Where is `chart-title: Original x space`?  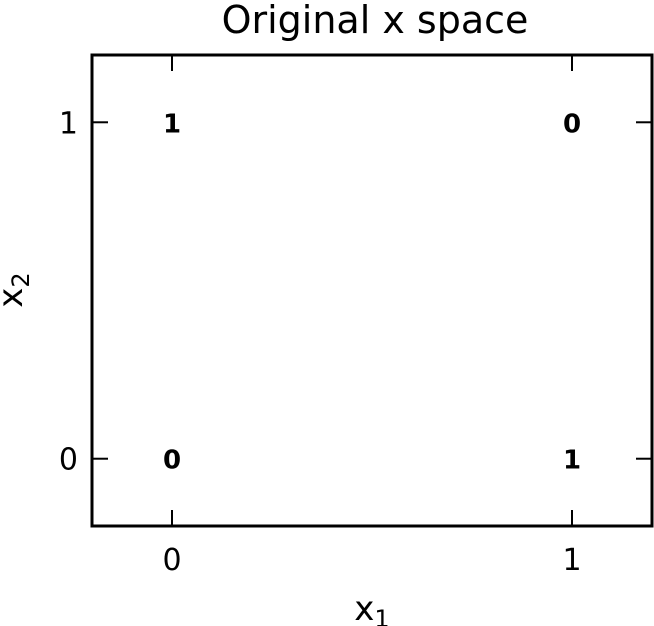
chart-title: Original x space is located at coordinates (375, 21).